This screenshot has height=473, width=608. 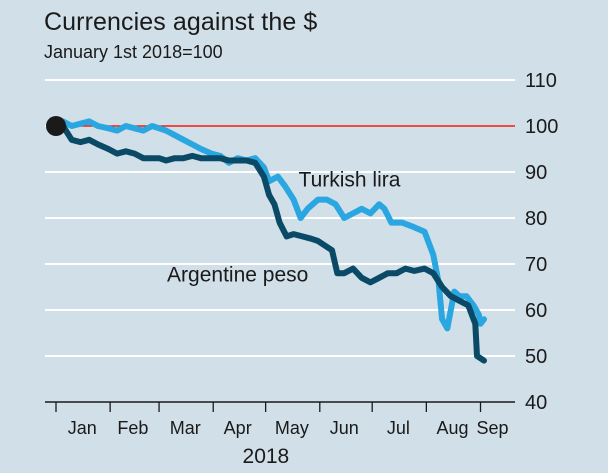 What do you see at coordinates (181, 22) in the screenshot?
I see `chart-title: Currencies against the $` at bounding box center [181, 22].